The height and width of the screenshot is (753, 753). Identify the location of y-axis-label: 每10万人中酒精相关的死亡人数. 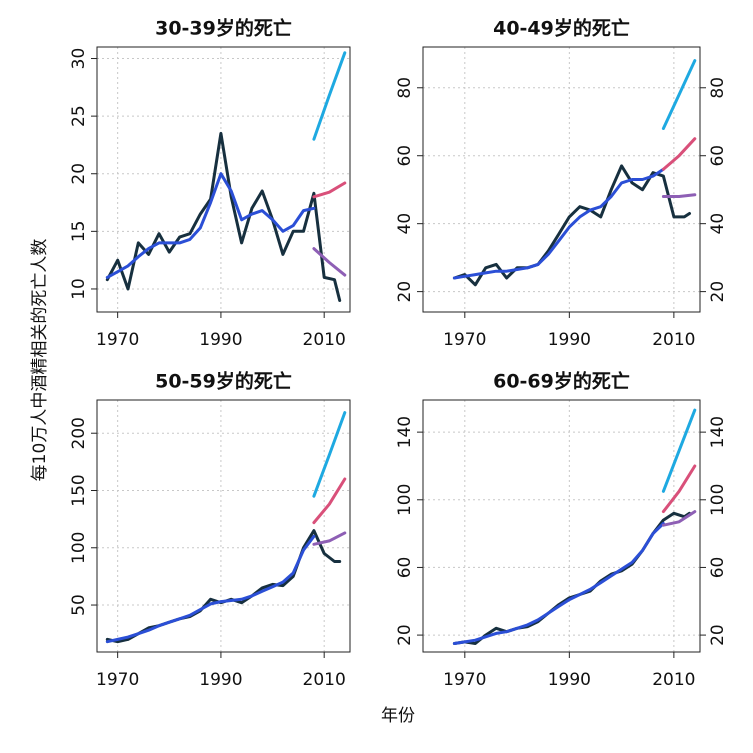
(40, 360).